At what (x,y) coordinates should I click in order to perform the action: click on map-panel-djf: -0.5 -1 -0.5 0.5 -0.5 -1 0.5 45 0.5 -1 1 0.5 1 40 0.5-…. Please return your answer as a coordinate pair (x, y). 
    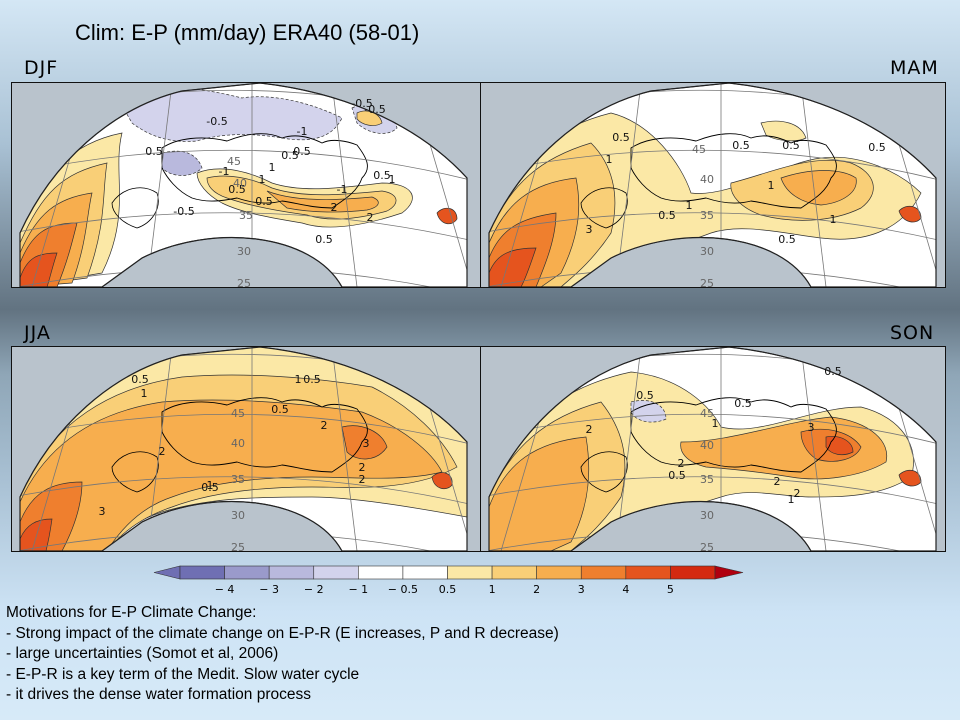
    Looking at the image, I should click on (246, 185).